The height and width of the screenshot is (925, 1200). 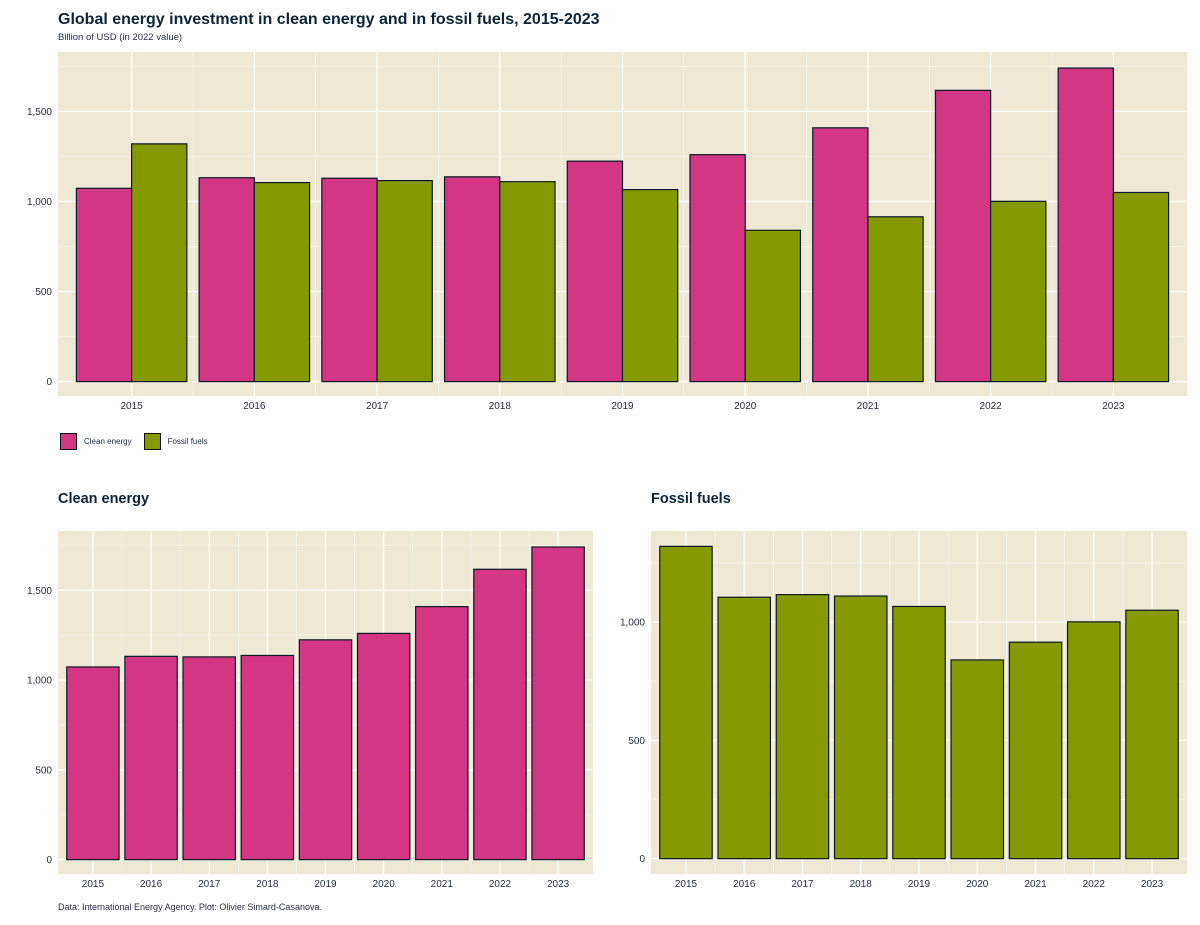 I want to click on main-bar-fossil-fuels-2021, so click(x=895, y=299).